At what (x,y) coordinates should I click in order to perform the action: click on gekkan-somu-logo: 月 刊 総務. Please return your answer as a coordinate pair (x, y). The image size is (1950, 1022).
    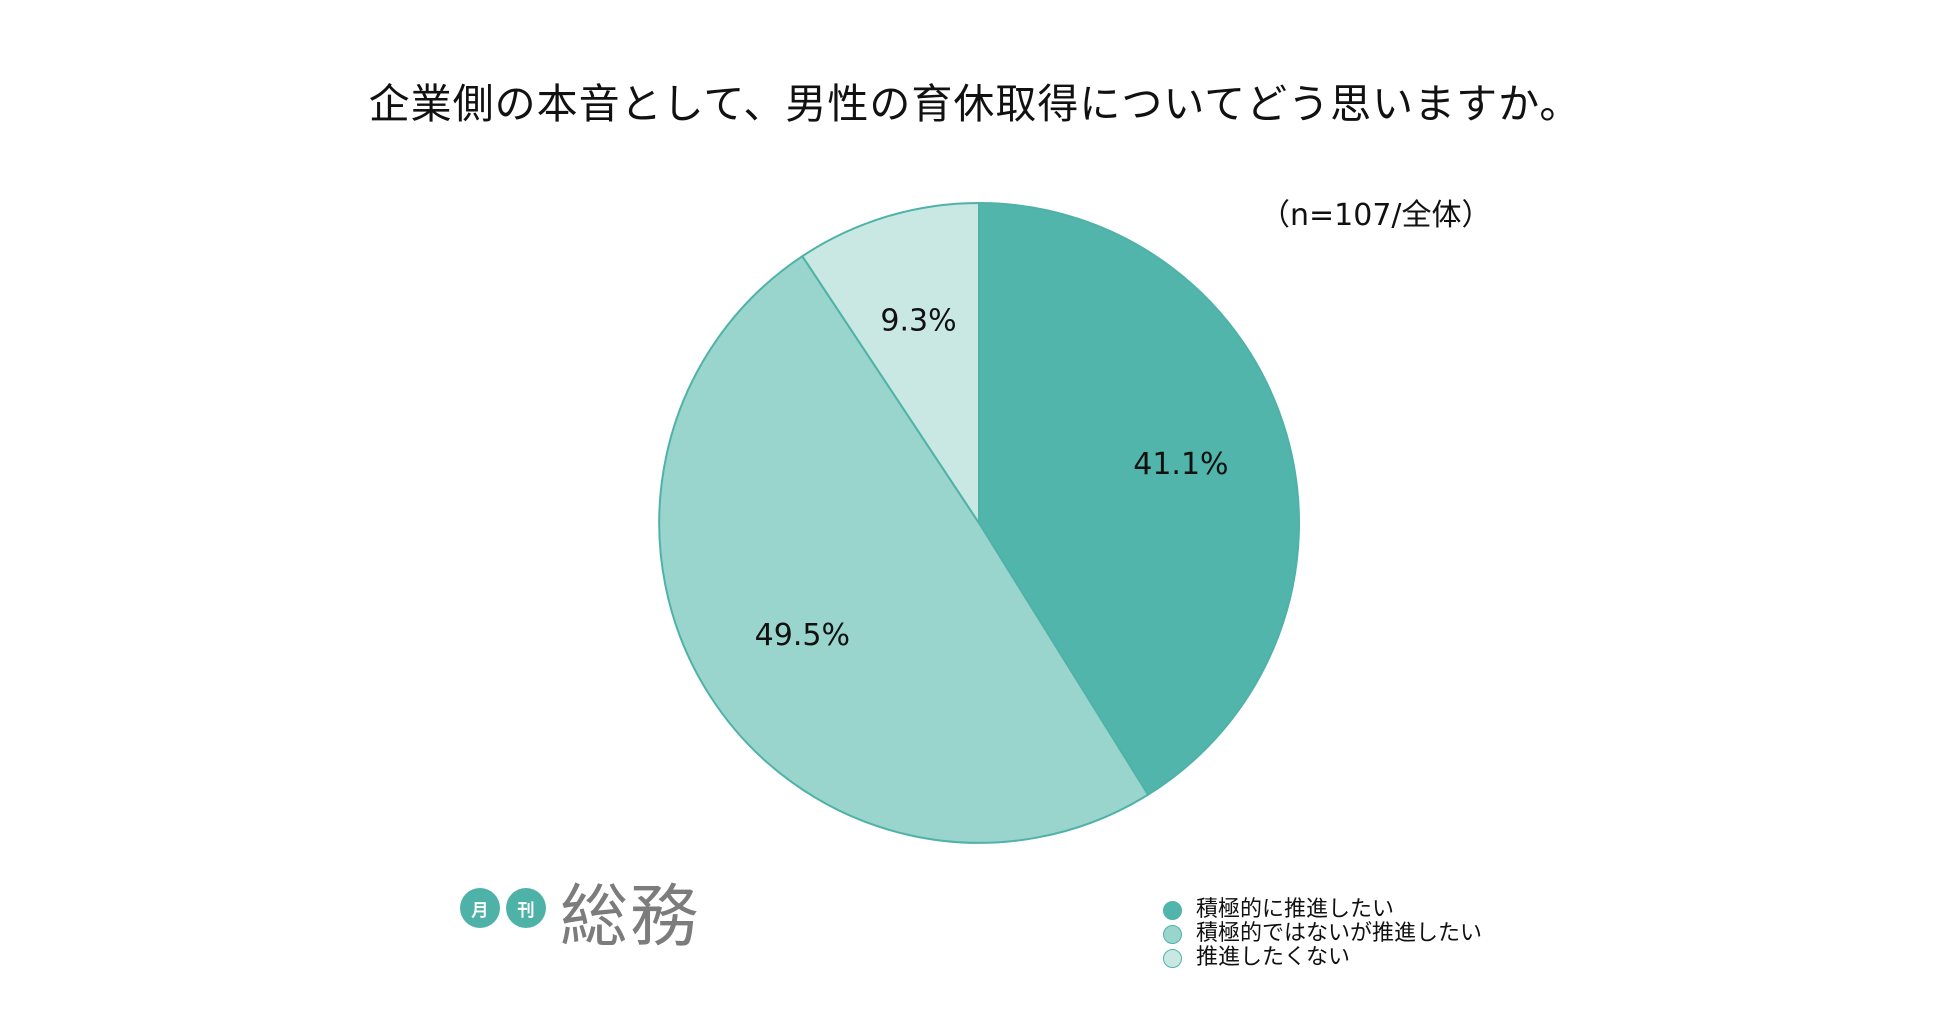
    Looking at the image, I should click on (580, 918).